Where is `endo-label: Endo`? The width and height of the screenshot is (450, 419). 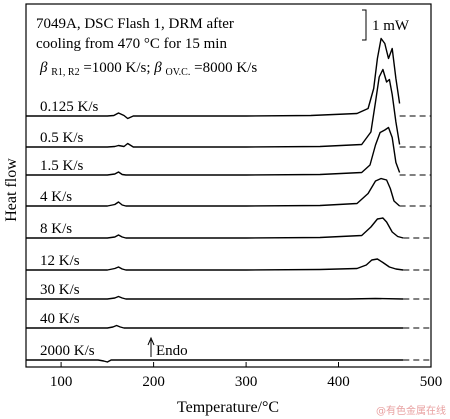
endo-label: Endo is located at coordinates (172, 351).